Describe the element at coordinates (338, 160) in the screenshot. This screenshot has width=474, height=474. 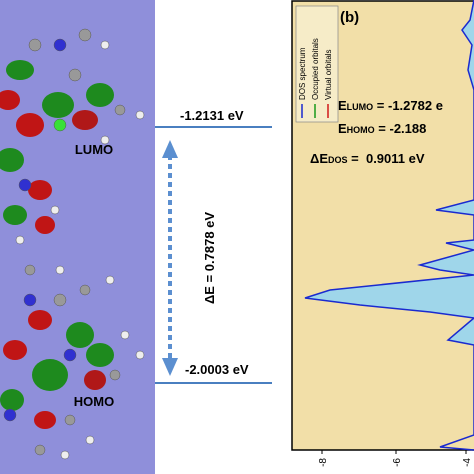
I see `subscript: DOS` at that location.